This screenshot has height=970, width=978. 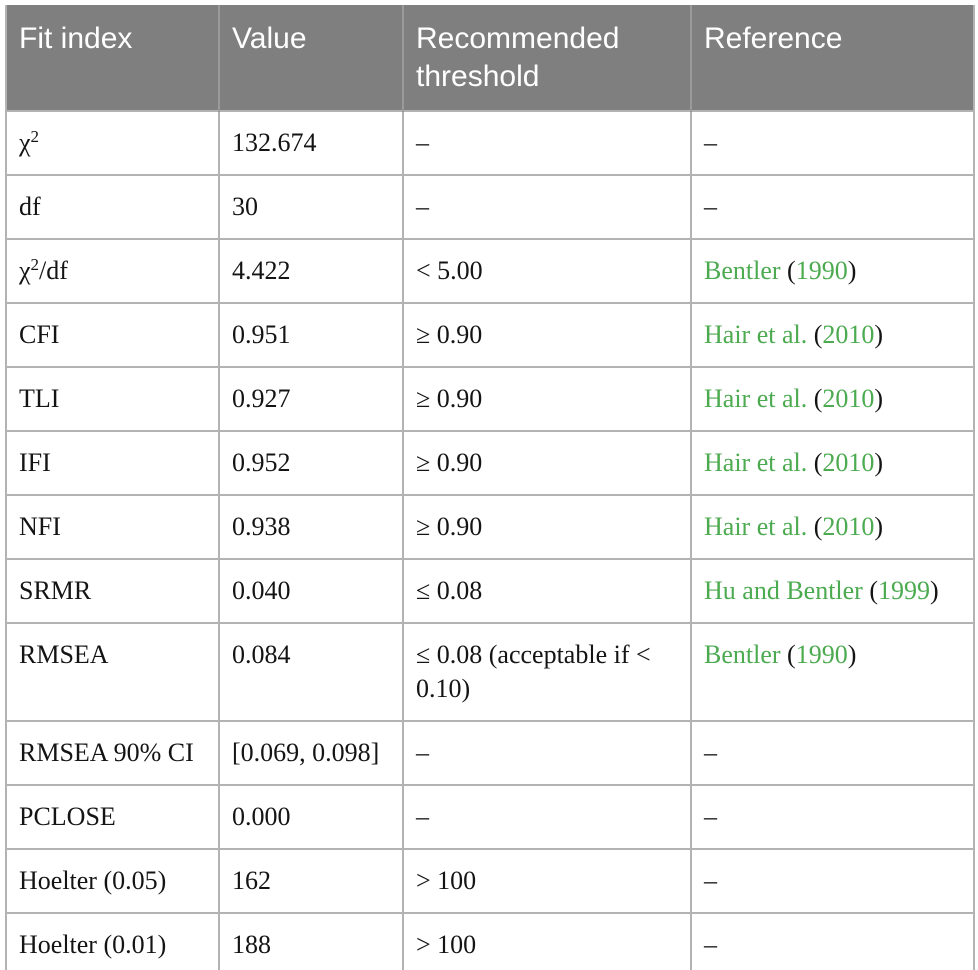 I want to click on cell-value: 188, so click(x=311, y=941).